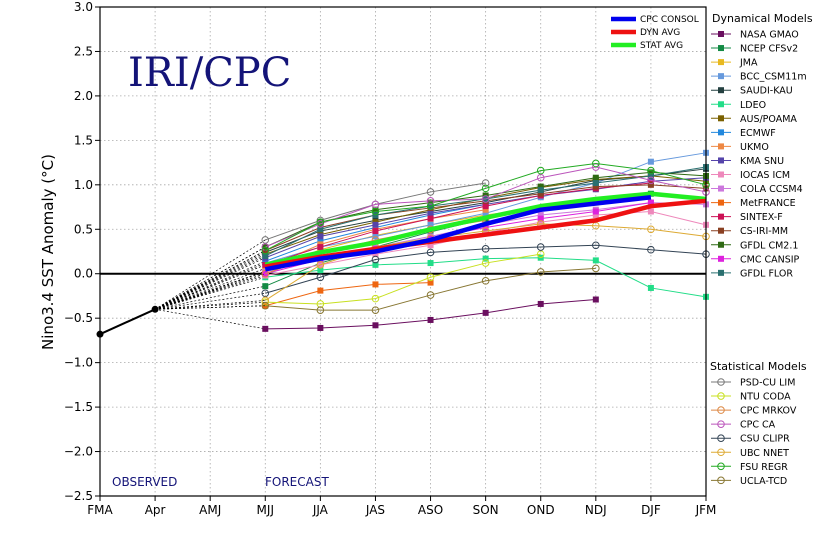 The image size is (836, 534). Describe the element at coordinates (768, 203) in the screenshot. I see `legend-label: MetFRANCE` at that location.